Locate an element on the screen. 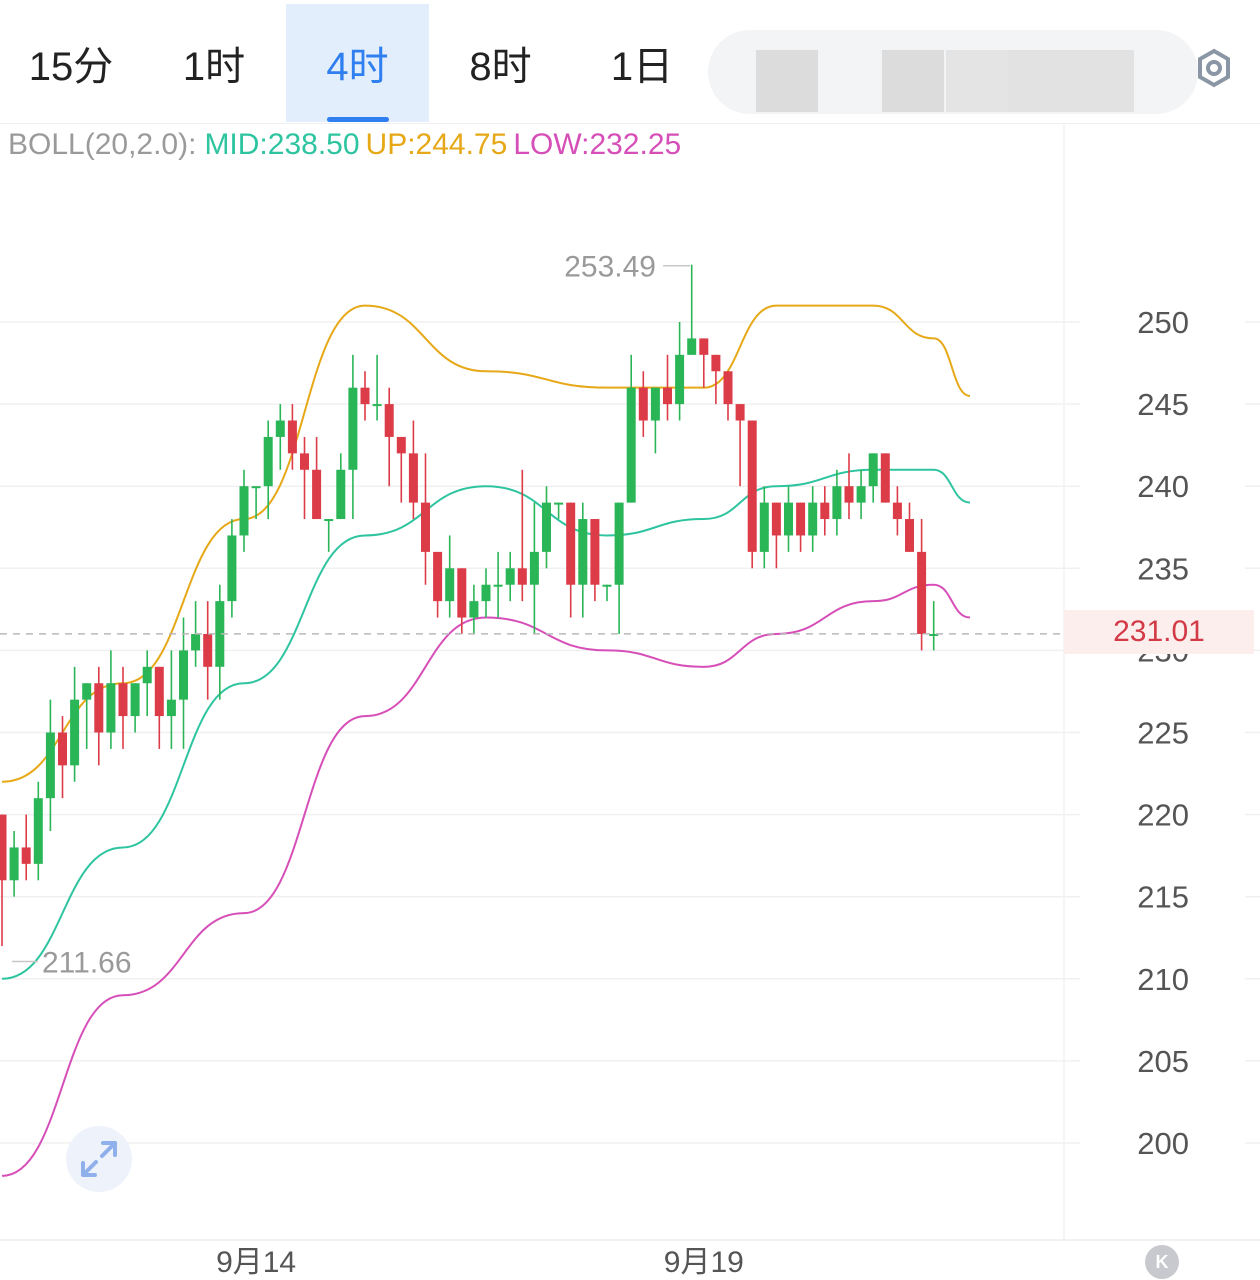 This screenshot has height=1280, width=1260. tab-1h: 1时 is located at coordinates (214, 67).